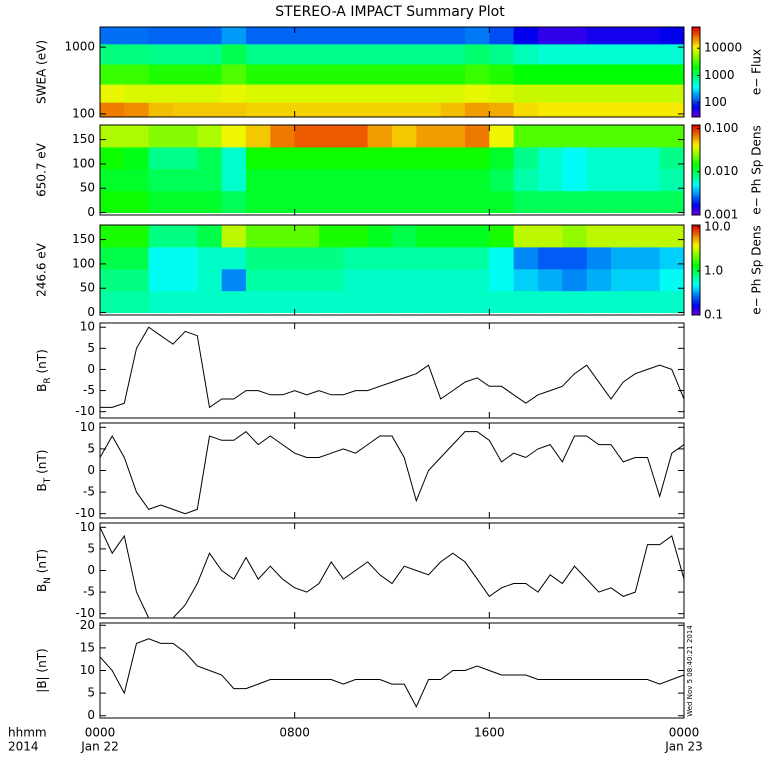  Describe the element at coordinates (85, 411) in the screenshot. I see `y-tick-label: -10` at that location.